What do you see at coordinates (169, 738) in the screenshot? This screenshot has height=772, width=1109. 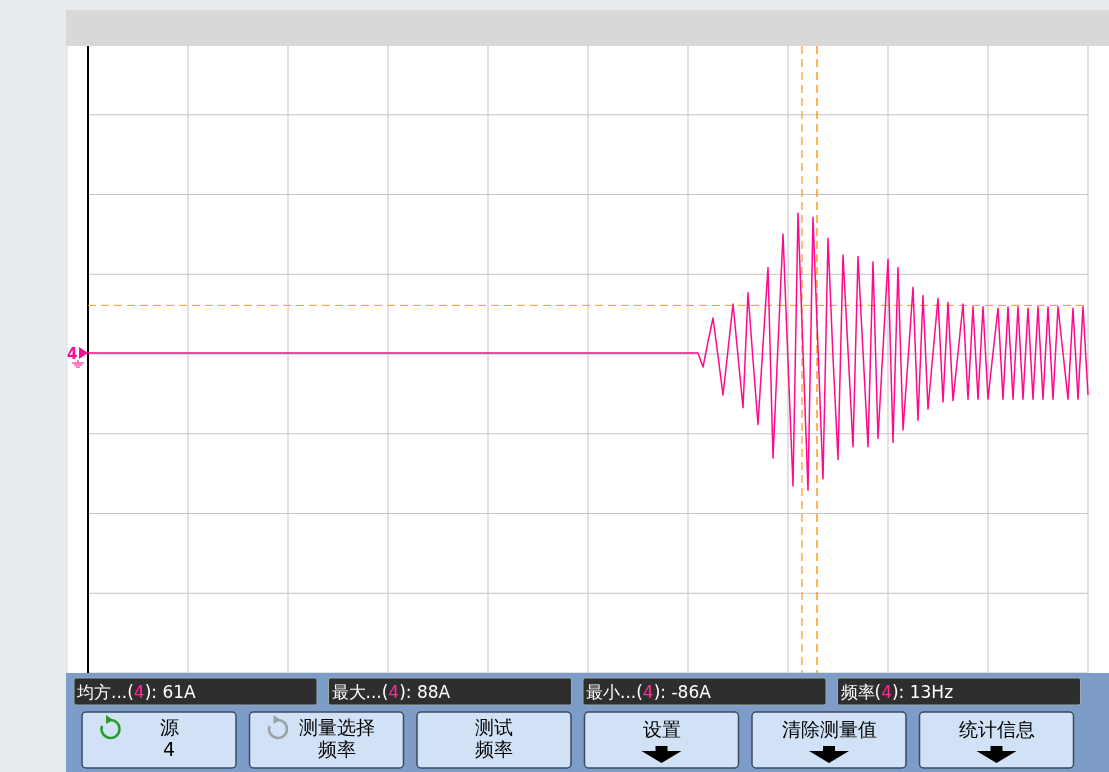 I see `text: 源4` at bounding box center [169, 738].